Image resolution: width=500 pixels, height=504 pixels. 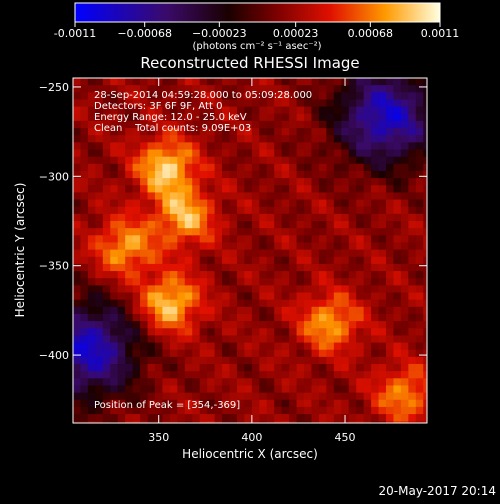 I want to click on footer-date: 20-May-2017 20:14, so click(x=437, y=491).